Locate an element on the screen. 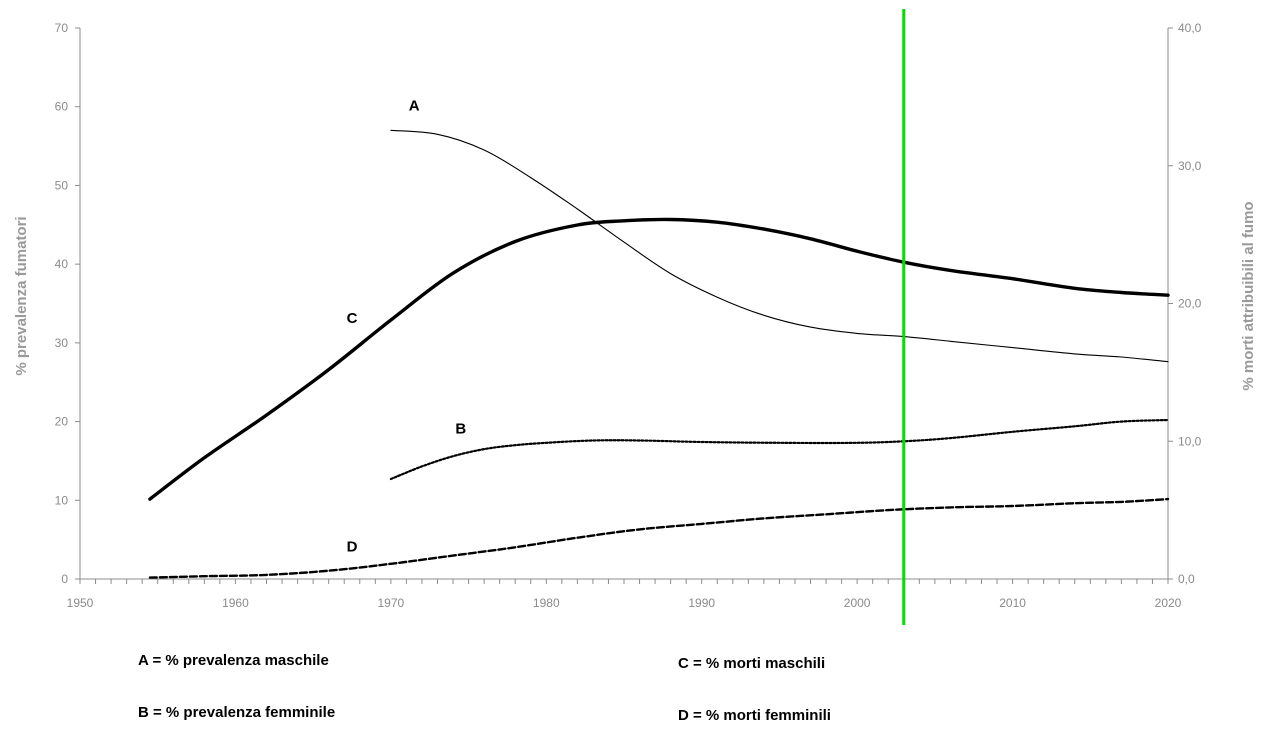 The height and width of the screenshot is (729, 1265). y-right-tick-label: 20,0 is located at coordinates (1190, 304).